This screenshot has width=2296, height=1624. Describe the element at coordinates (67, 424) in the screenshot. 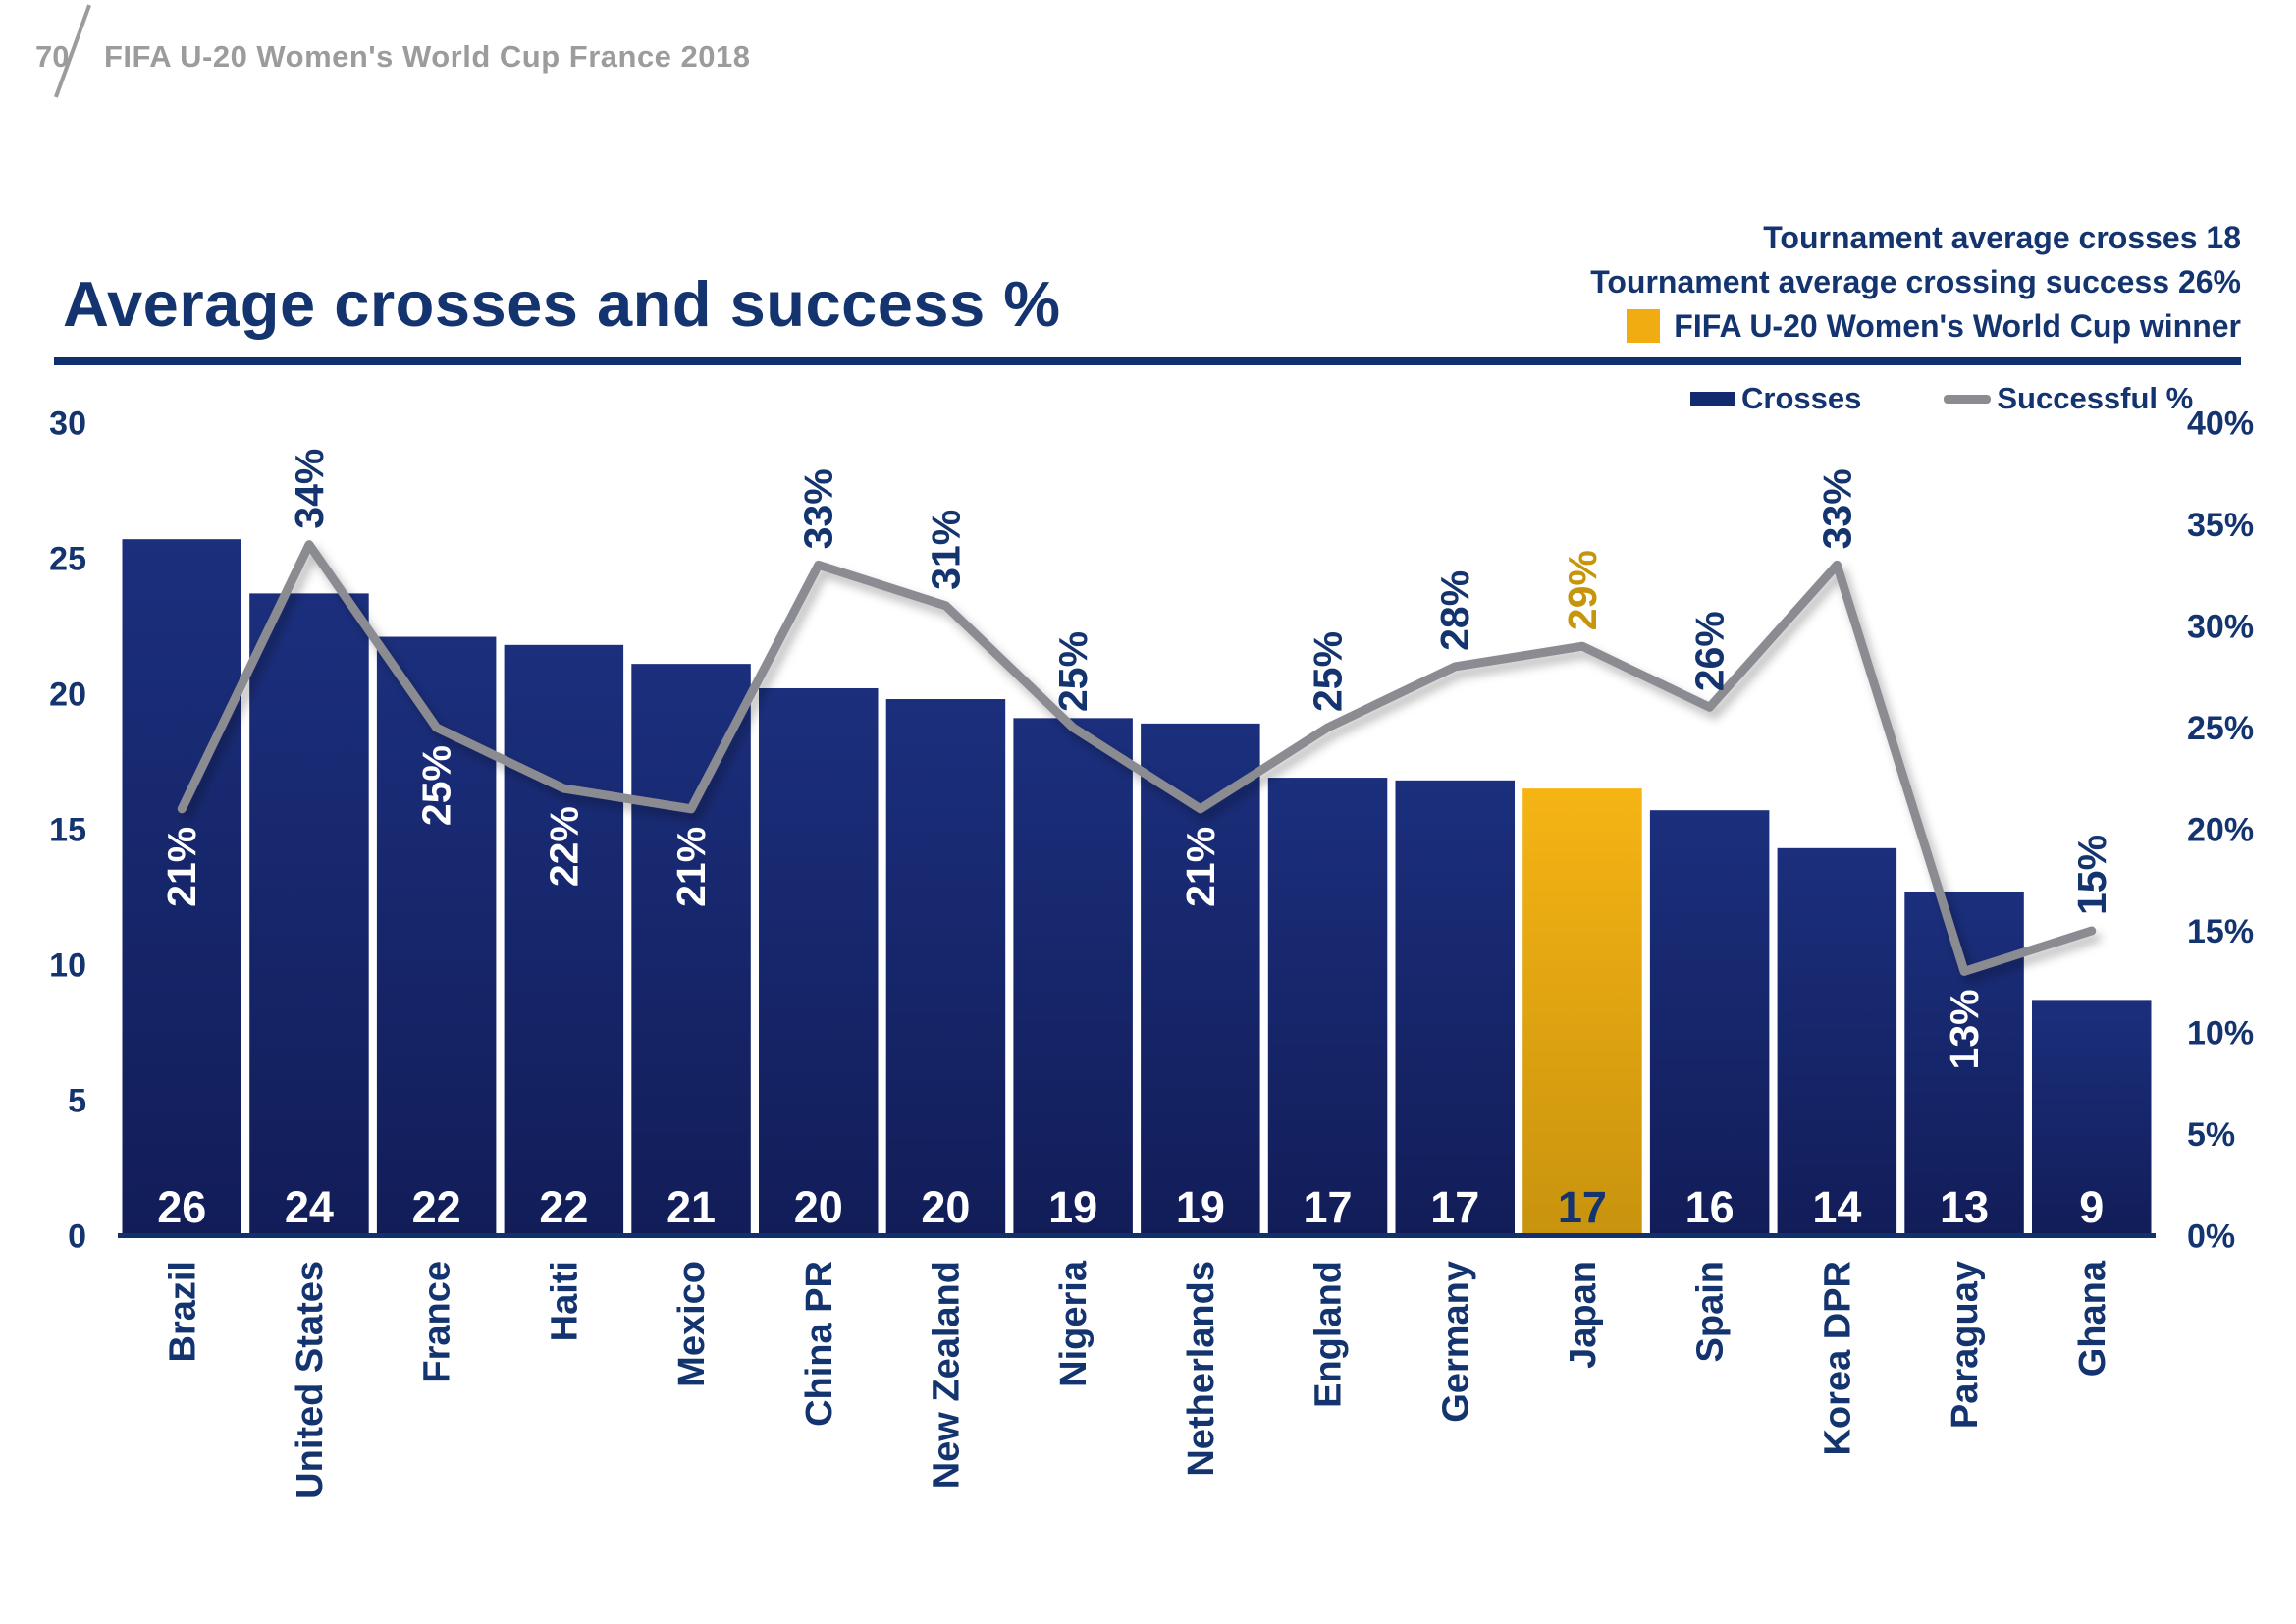

I see `left-axis-tick-30: 30` at that location.